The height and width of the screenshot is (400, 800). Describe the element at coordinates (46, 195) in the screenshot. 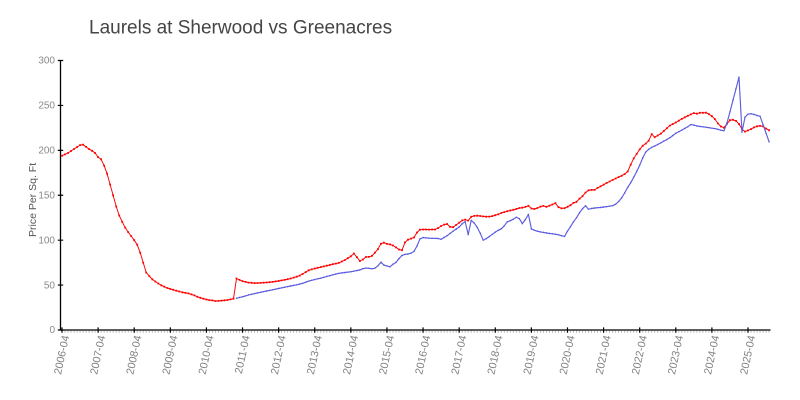

I see `svg-text: 150` at that location.